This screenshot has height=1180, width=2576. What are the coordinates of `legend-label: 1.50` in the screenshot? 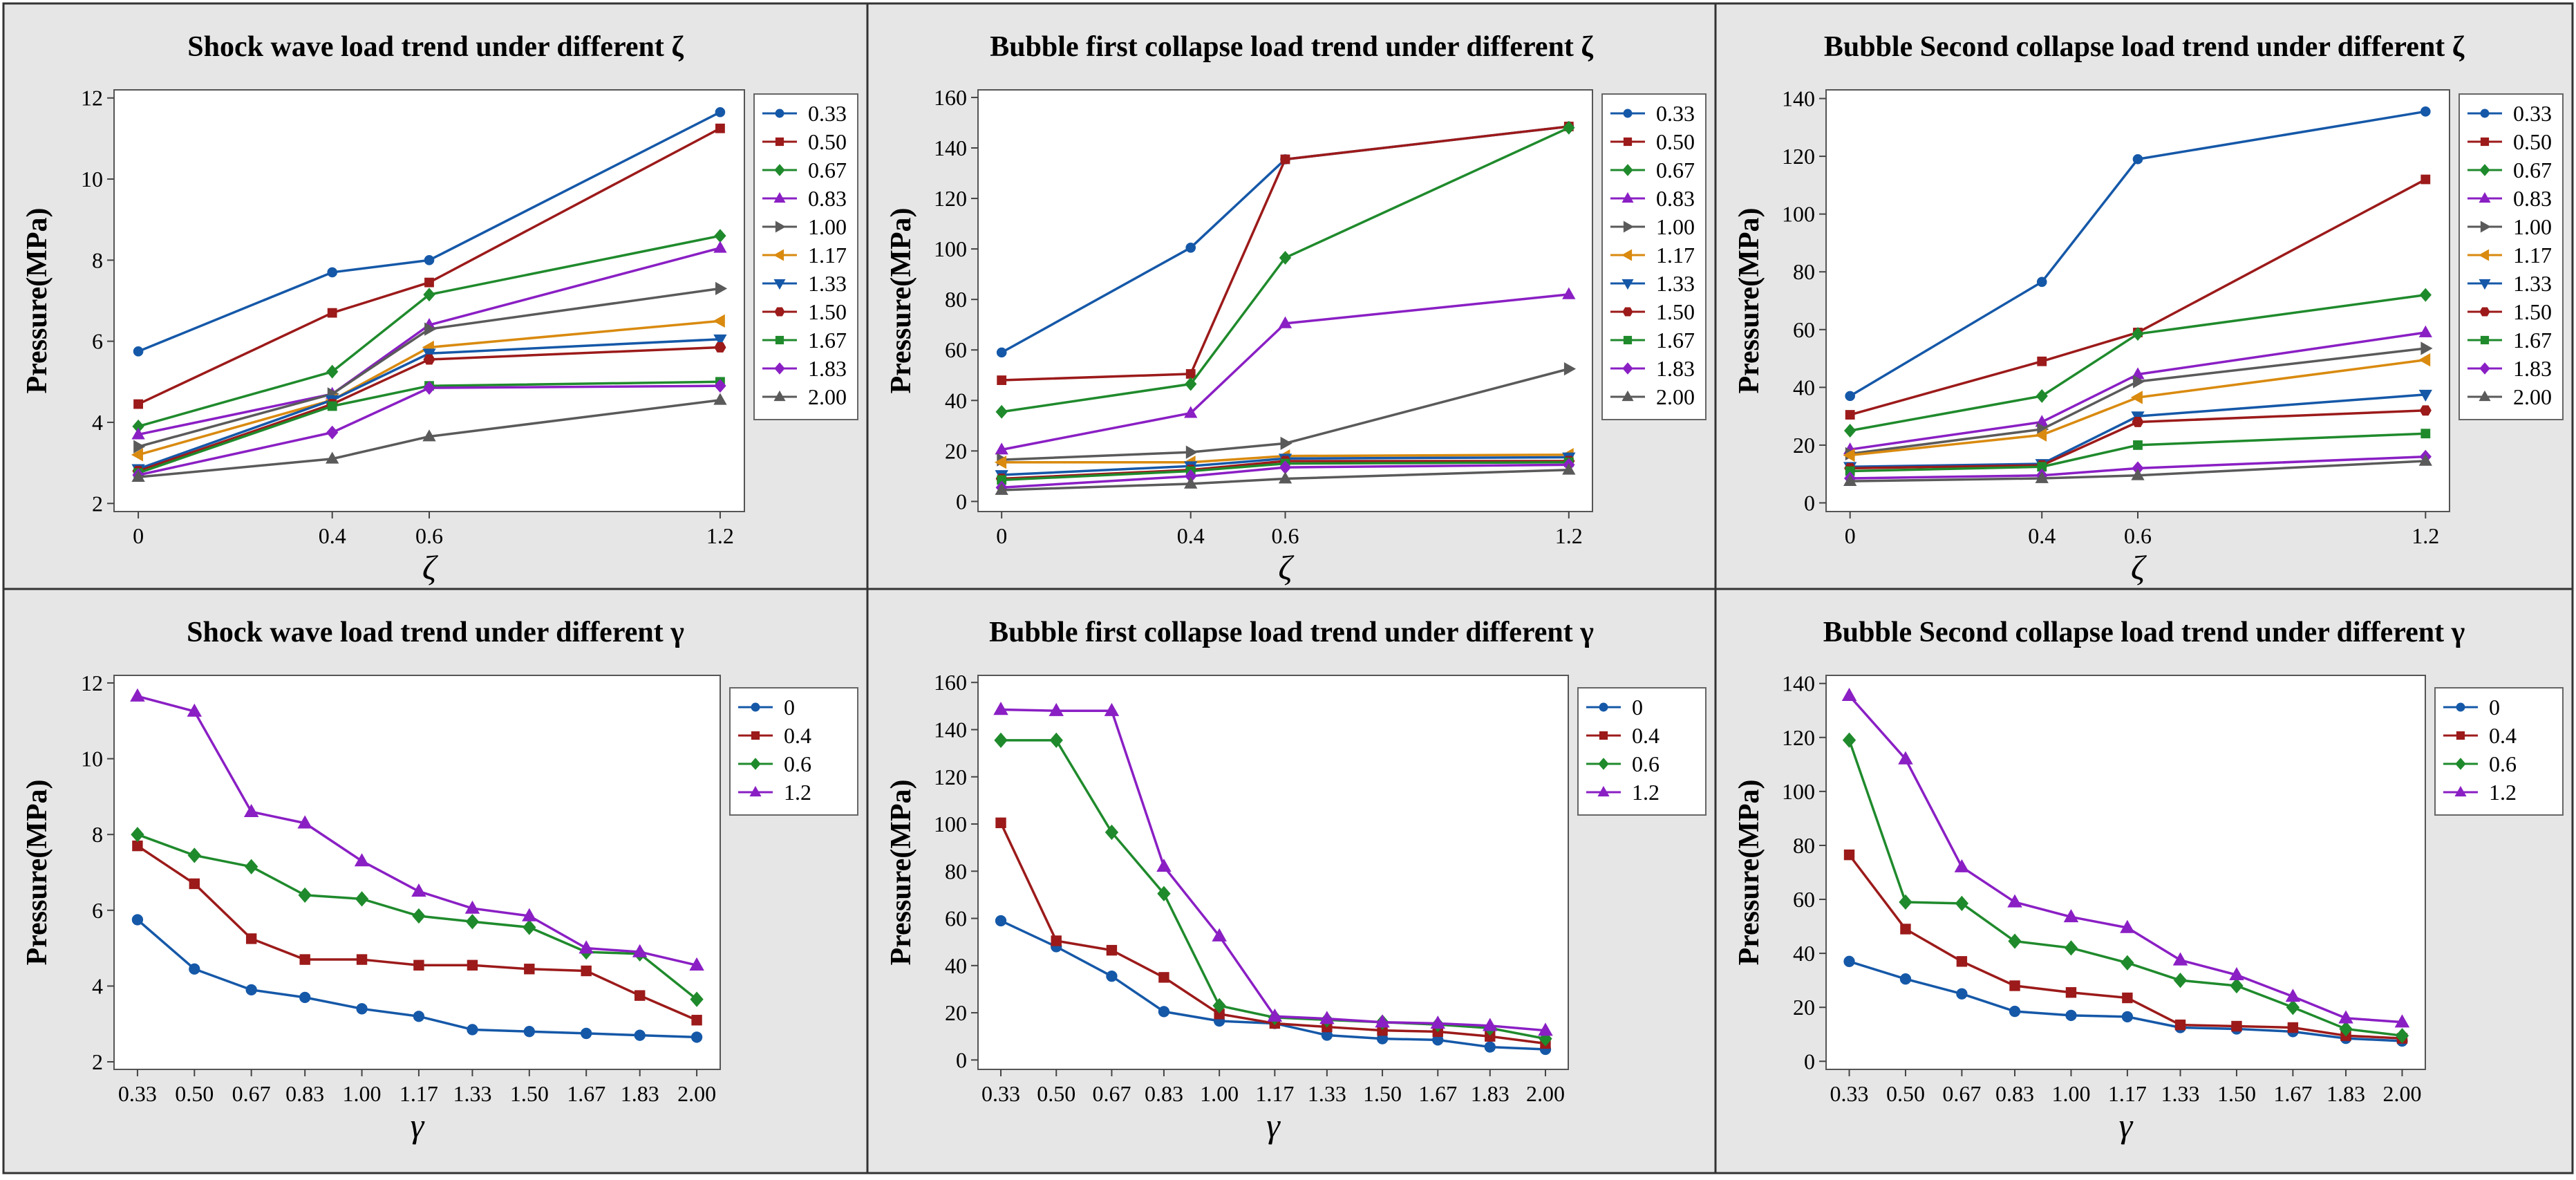 It's located at (1675, 311).